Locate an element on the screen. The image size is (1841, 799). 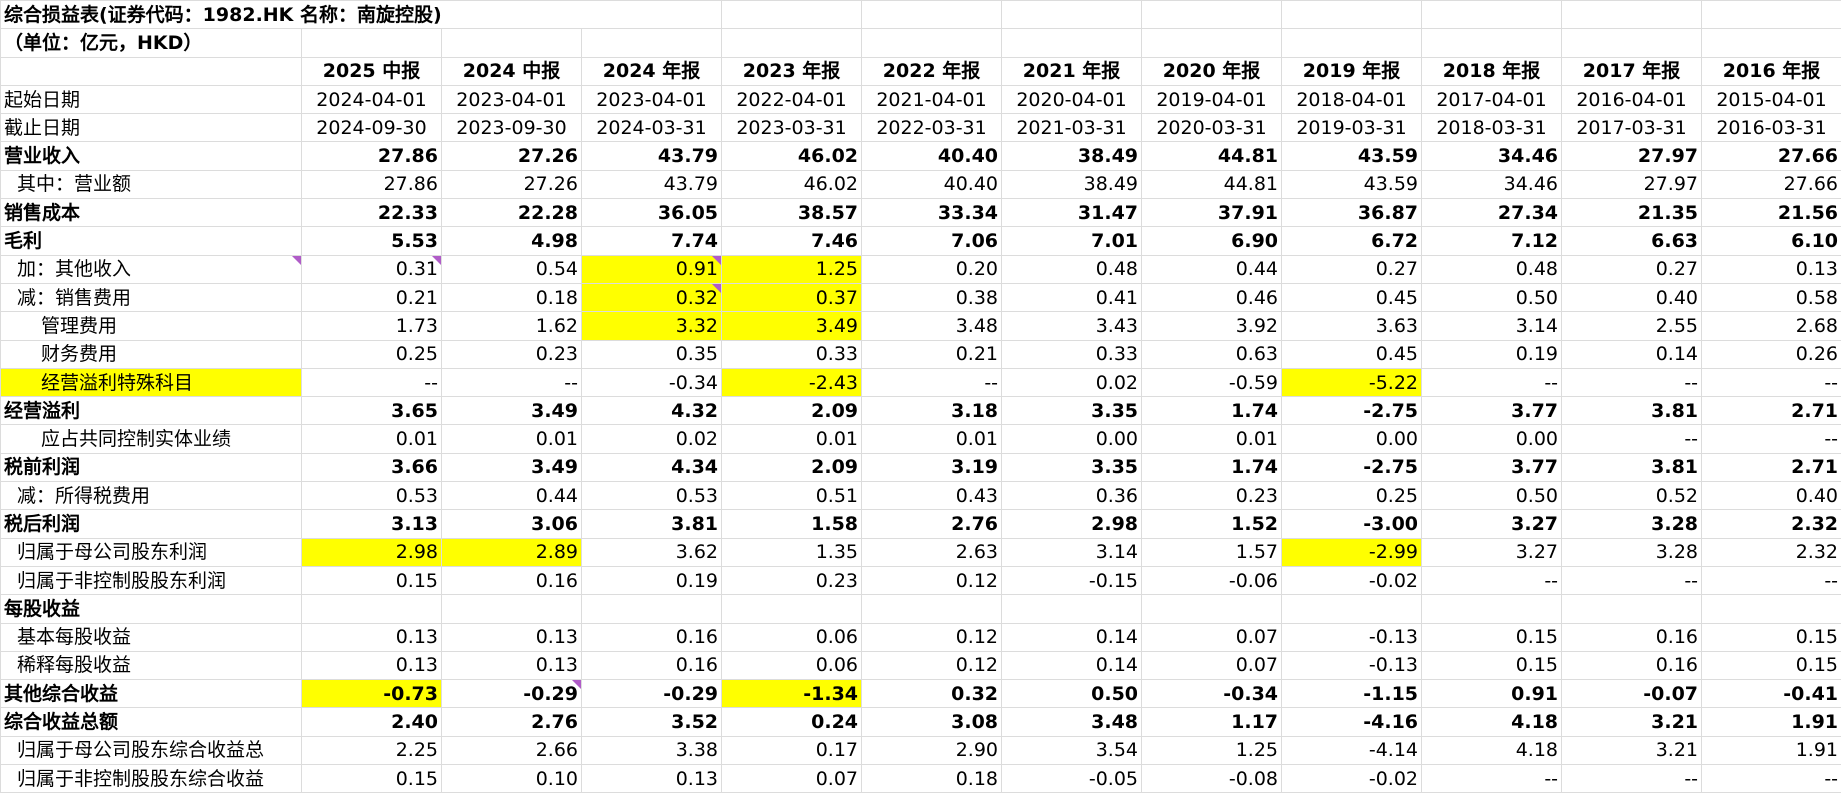
value-cell: 3.81 is located at coordinates (1632, 467).